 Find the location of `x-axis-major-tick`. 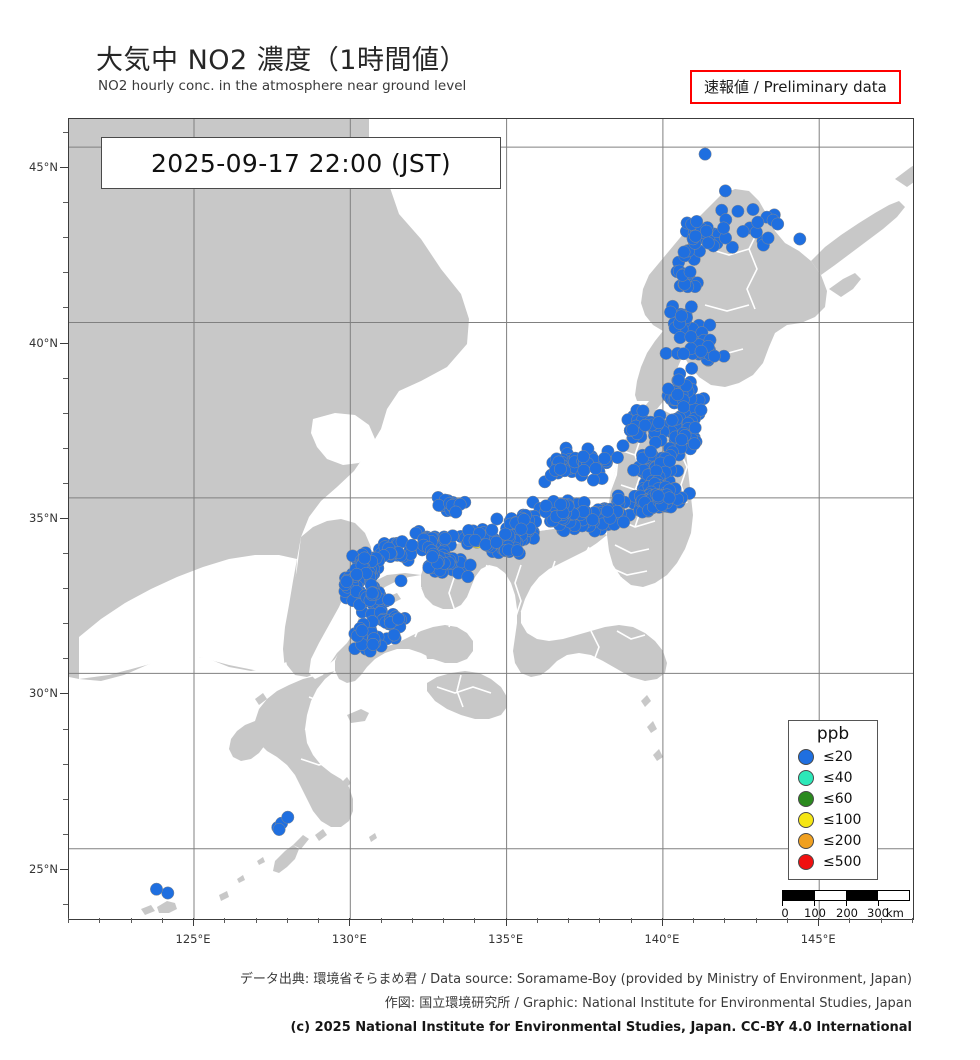

x-axis-major-tick is located at coordinates (506, 922).